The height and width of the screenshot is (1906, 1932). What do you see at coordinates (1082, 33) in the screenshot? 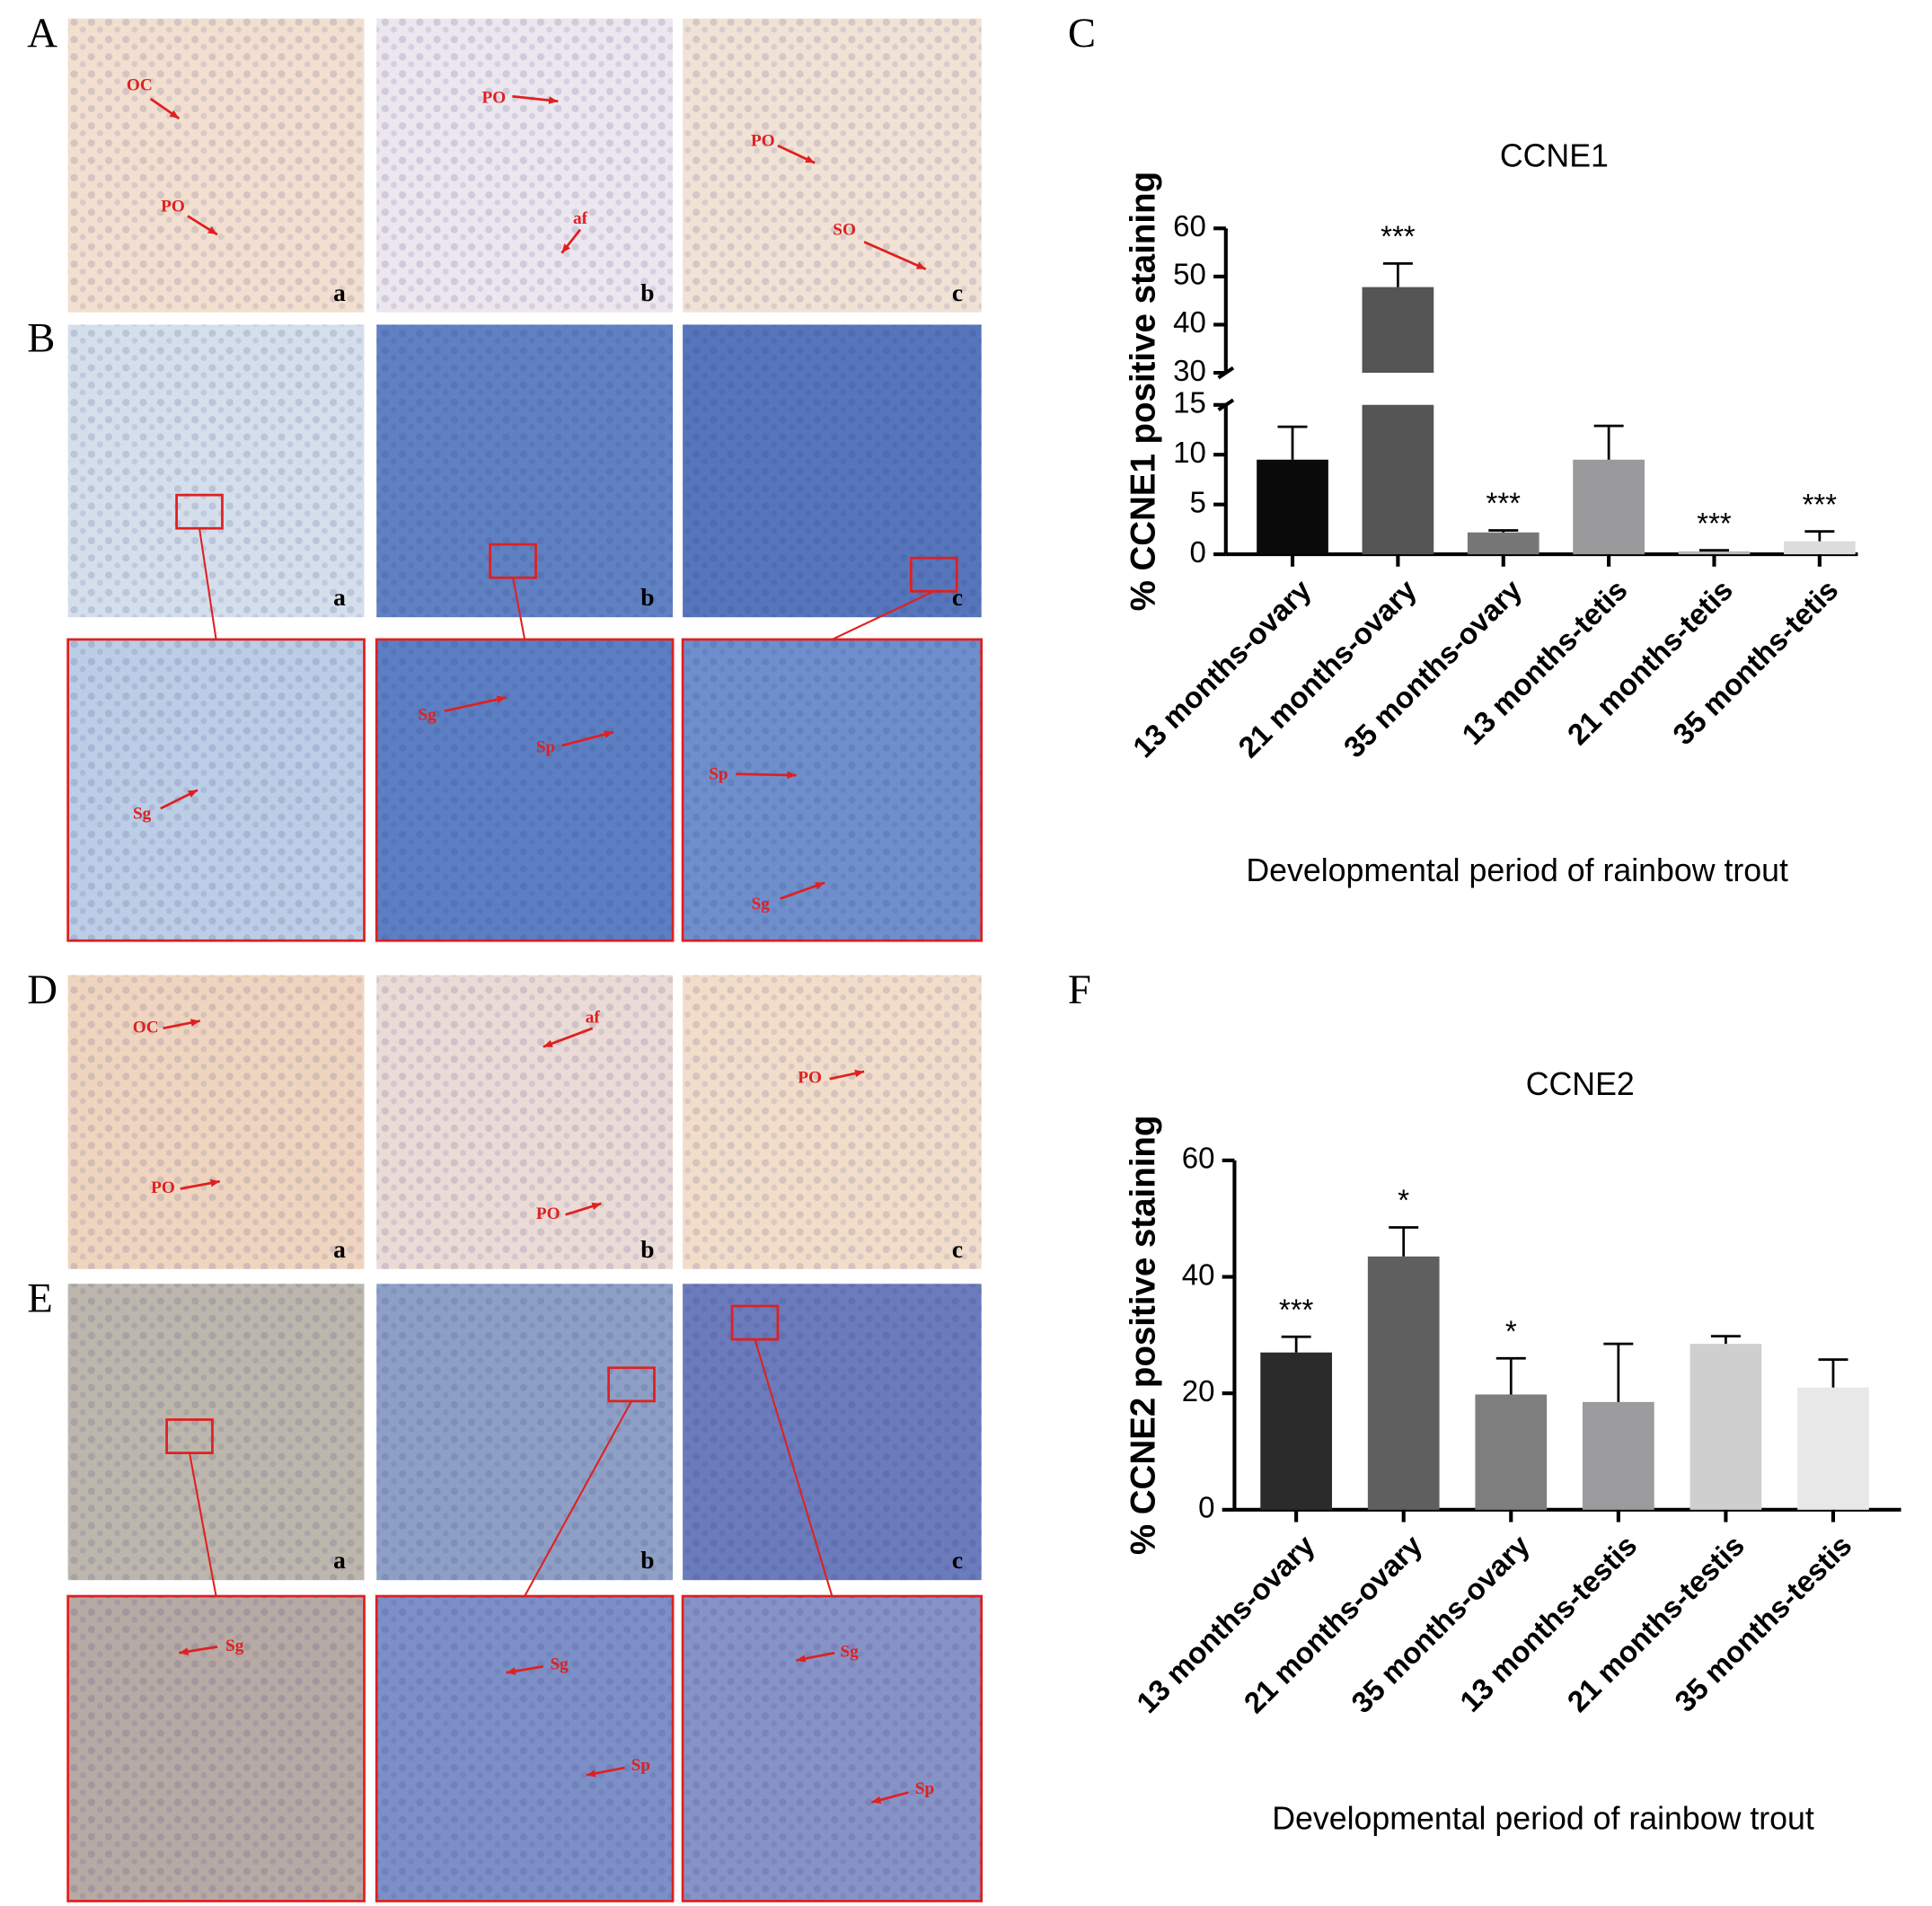
I see `panel-label: C` at bounding box center [1082, 33].